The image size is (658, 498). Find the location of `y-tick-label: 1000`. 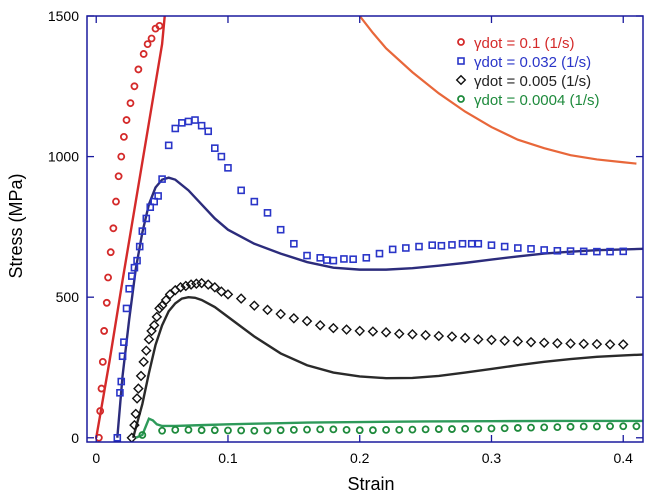

y-tick-label: 1000 is located at coordinates (63, 157).